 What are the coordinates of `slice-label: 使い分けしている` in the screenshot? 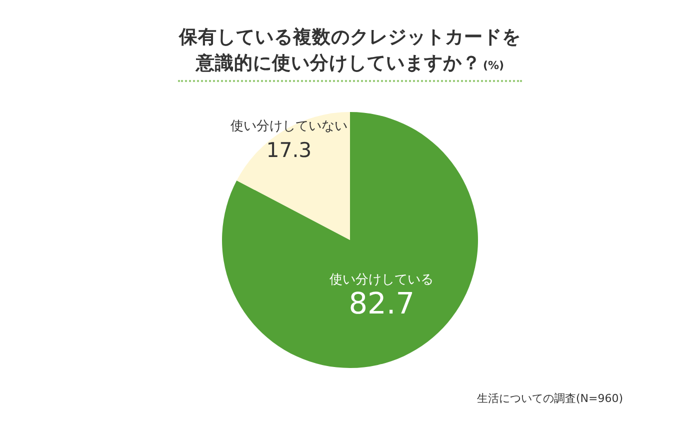 It's located at (382, 280).